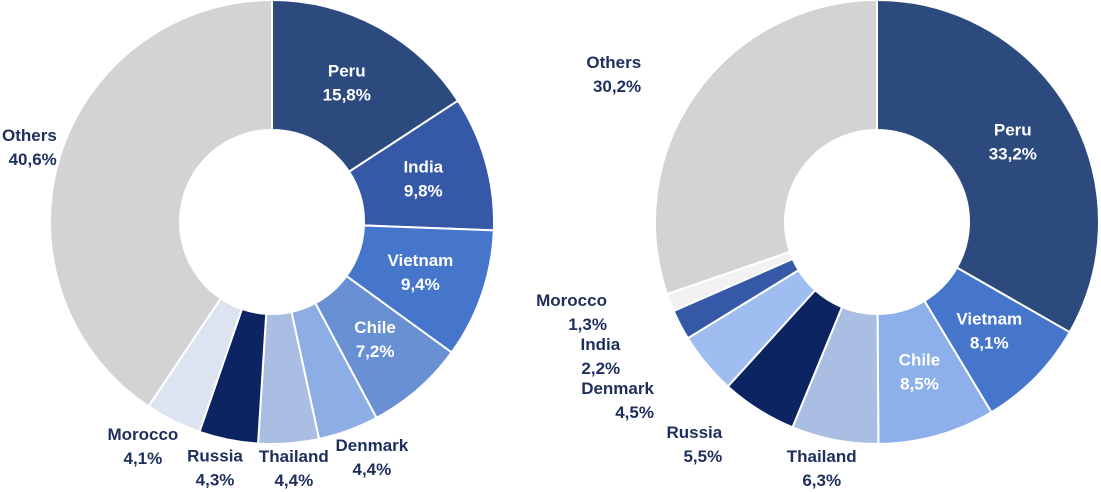 The width and height of the screenshot is (1101, 492). What do you see at coordinates (613, 74) in the screenshot?
I see `slice-label: Others 30,2%` at bounding box center [613, 74].